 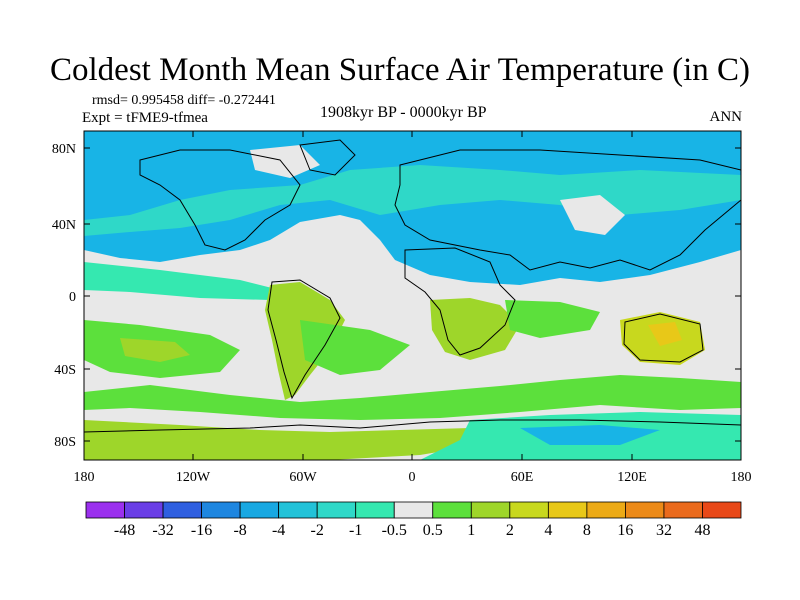 I want to click on colorbar, so click(x=413, y=510).